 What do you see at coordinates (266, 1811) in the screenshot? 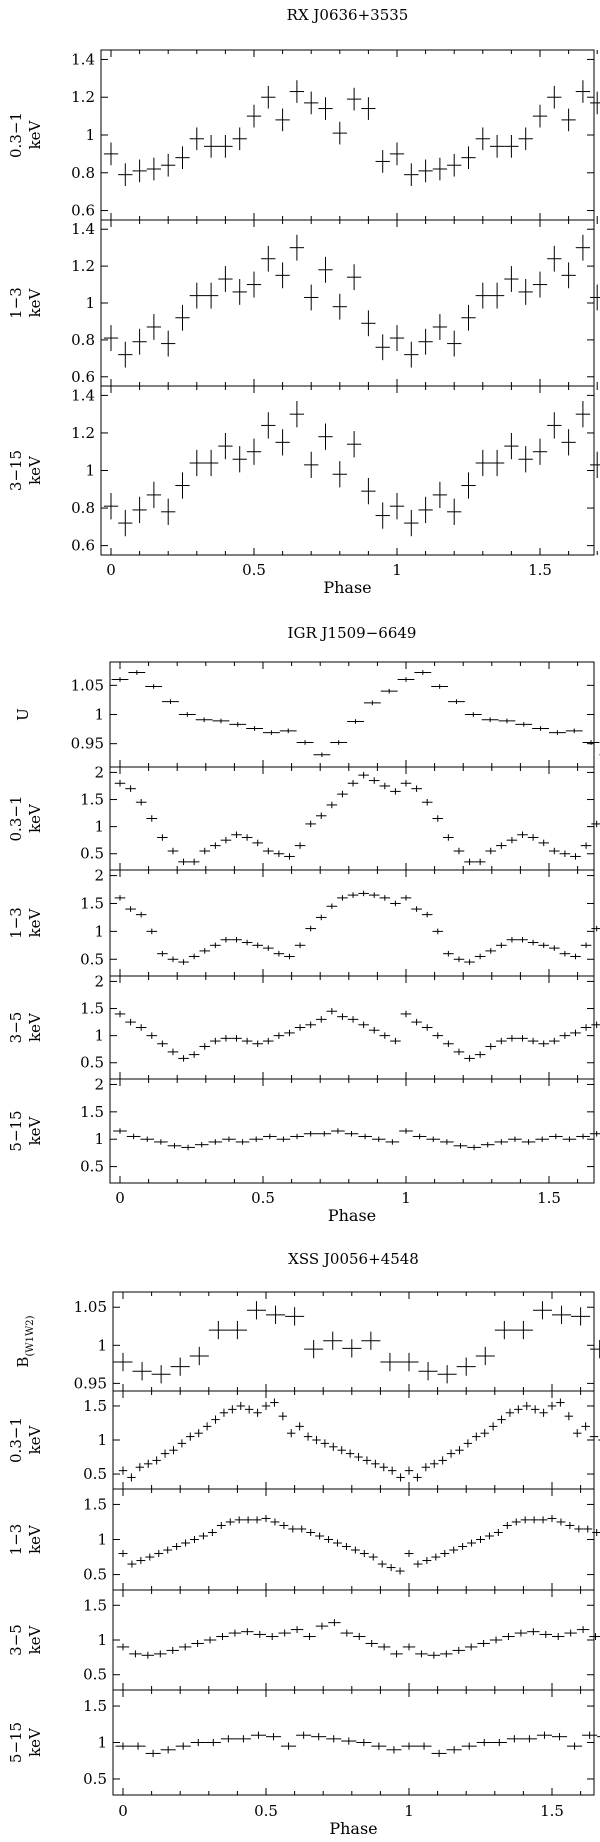
I see `x-tick-label: 0.5` at bounding box center [266, 1811].